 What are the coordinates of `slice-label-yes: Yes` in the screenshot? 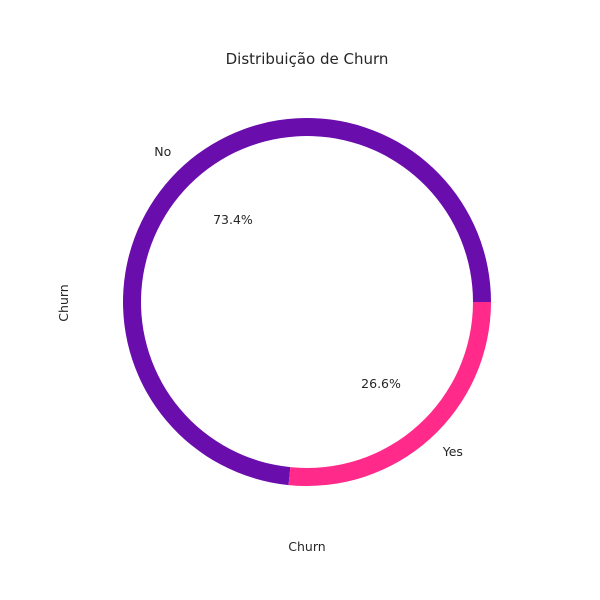 It's located at (452, 451).